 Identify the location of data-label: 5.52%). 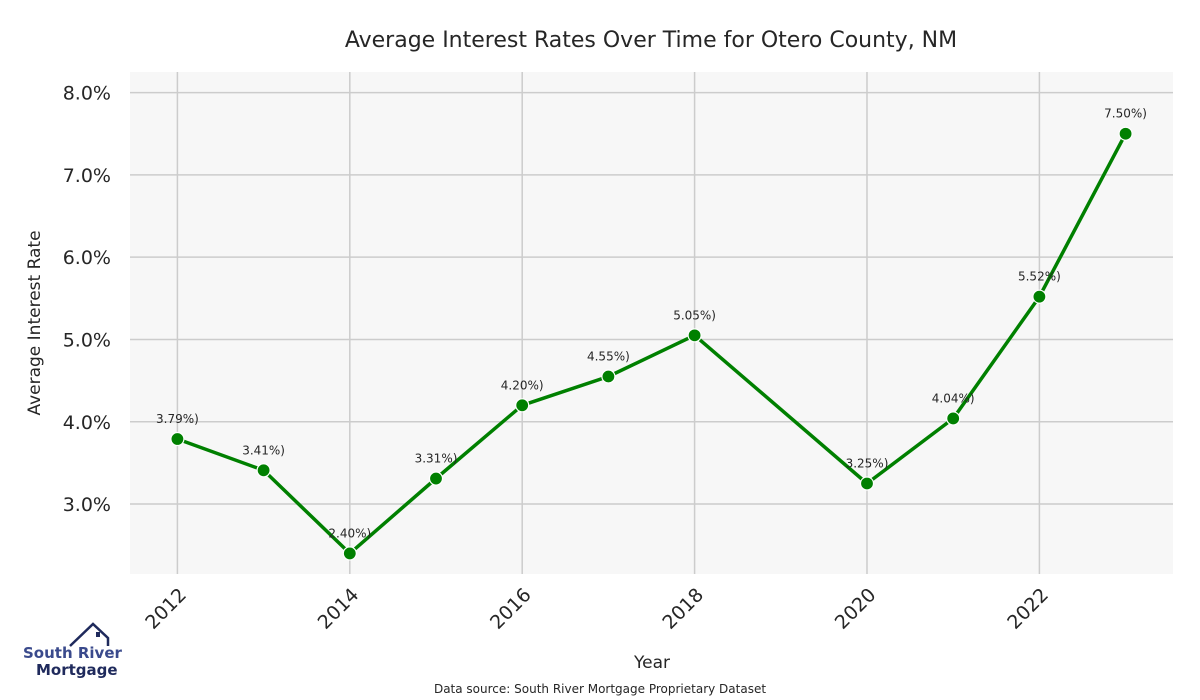
(1039, 277).